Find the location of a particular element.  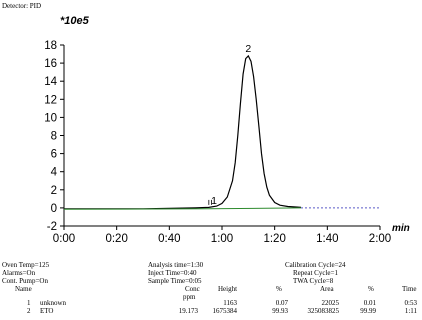

compound-name: unknown is located at coordinates (53, 303).